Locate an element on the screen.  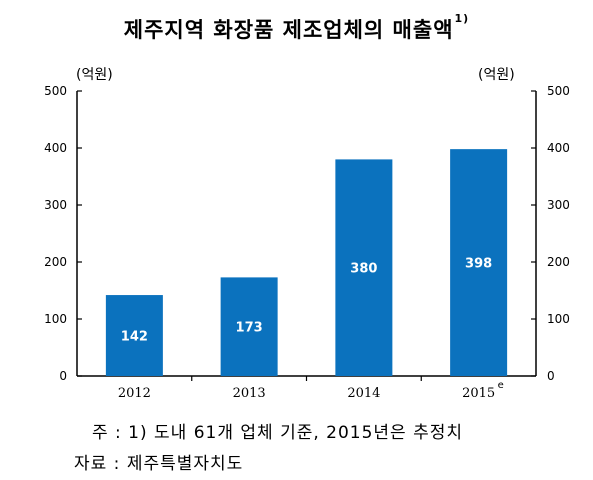
bar-data-label: 398 is located at coordinates (478, 264).